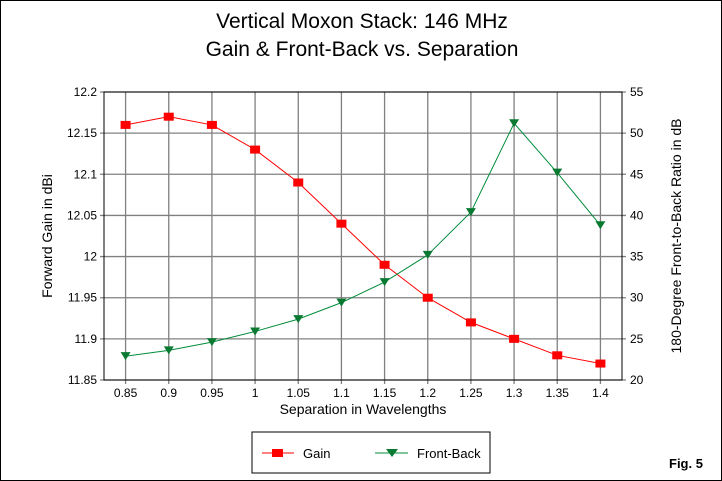 This screenshot has height=481, width=722. What do you see at coordinates (637, 236) in the screenshot?
I see `y2-tick-labels: 20 25 30 35 40 45 50 55` at bounding box center [637, 236].